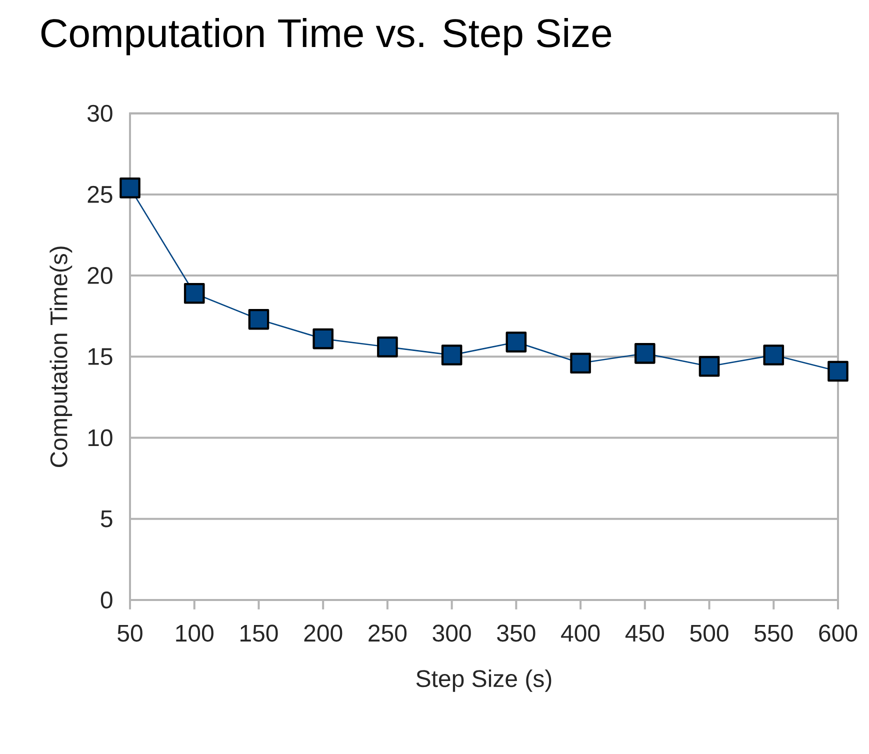  I want to click on x-tick-label: 450, so click(644, 633).